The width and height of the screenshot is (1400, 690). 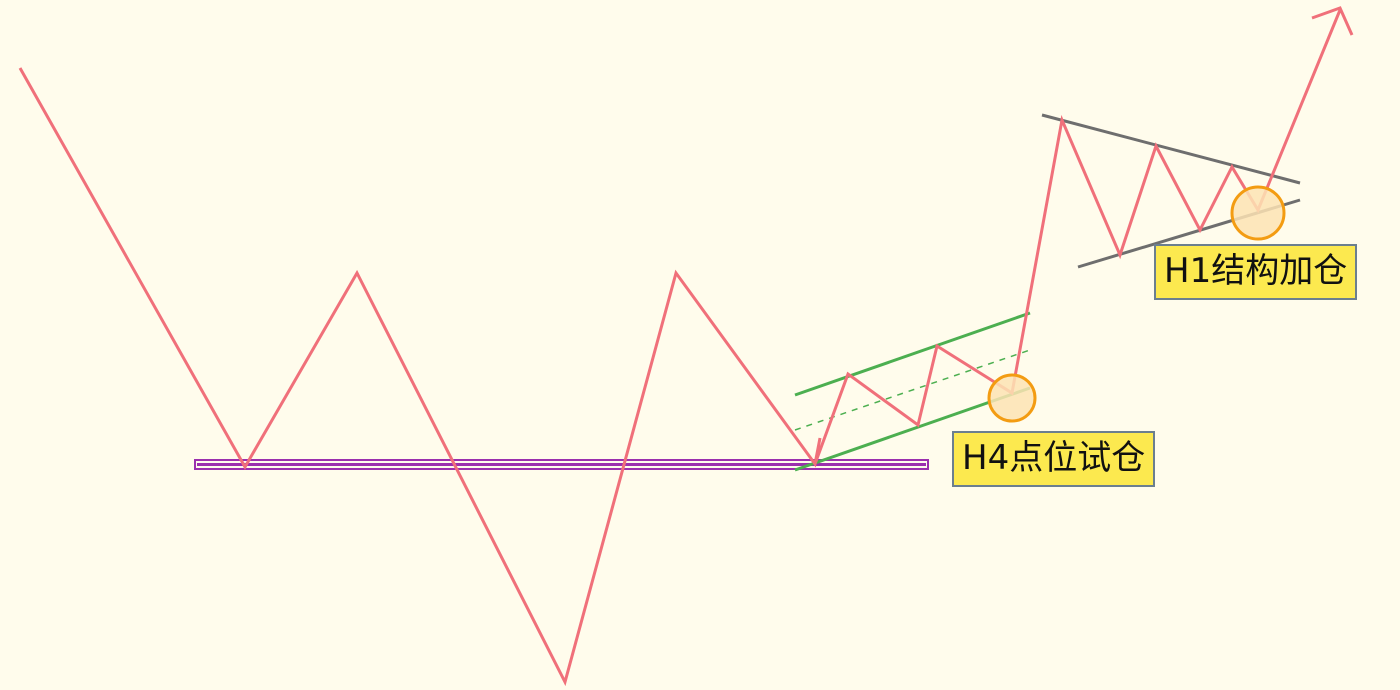 What do you see at coordinates (561, 464) in the screenshot?
I see `support-level-line` at bounding box center [561, 464].